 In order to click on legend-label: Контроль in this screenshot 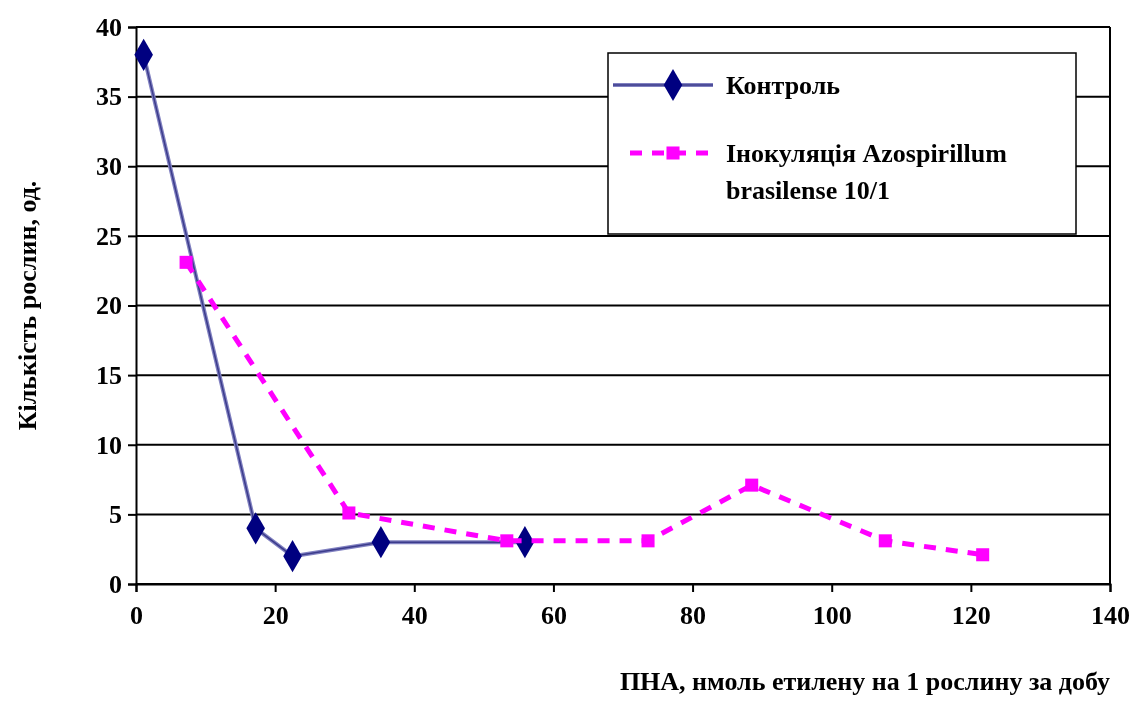, I will do `click(783, 85)`.